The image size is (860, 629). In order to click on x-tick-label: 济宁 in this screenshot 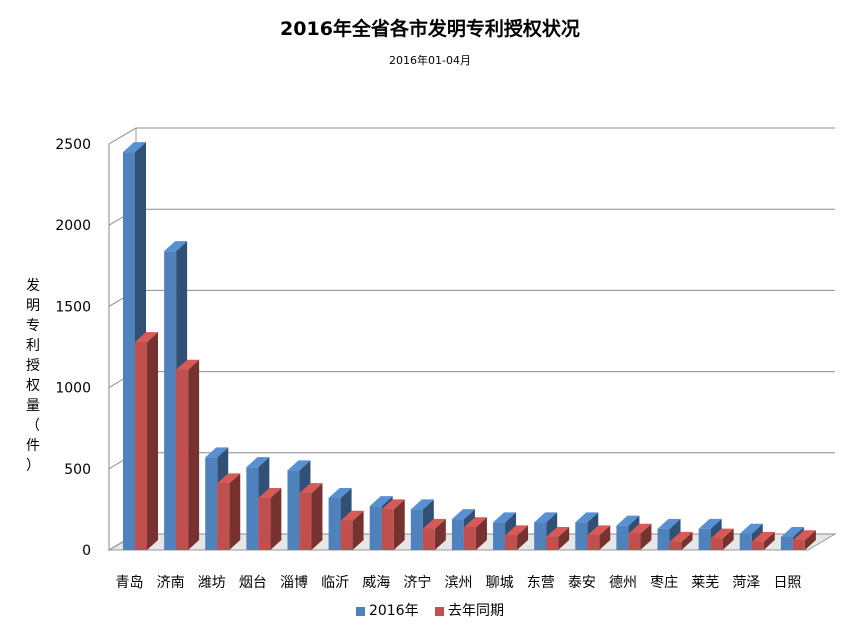, I will do `click(417, 582)`.